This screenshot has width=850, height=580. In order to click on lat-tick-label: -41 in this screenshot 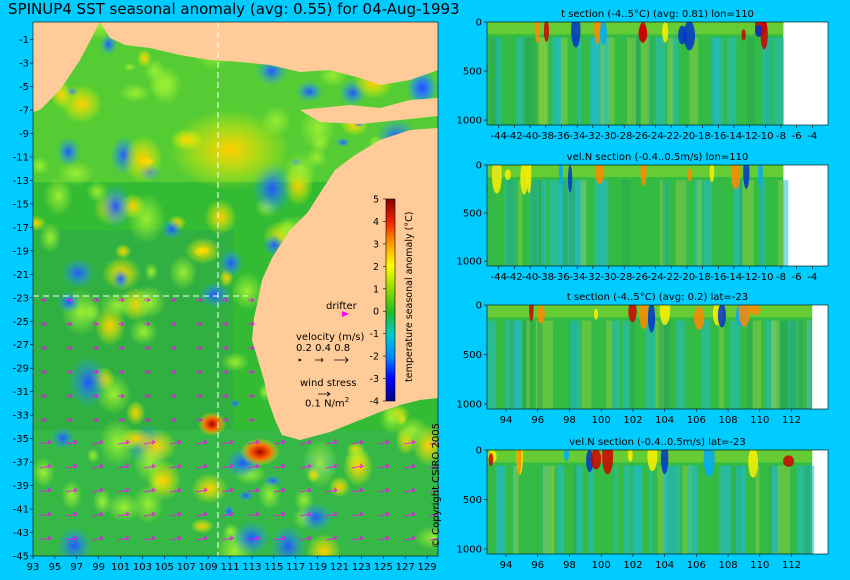, I will do `click(21, 510)`.